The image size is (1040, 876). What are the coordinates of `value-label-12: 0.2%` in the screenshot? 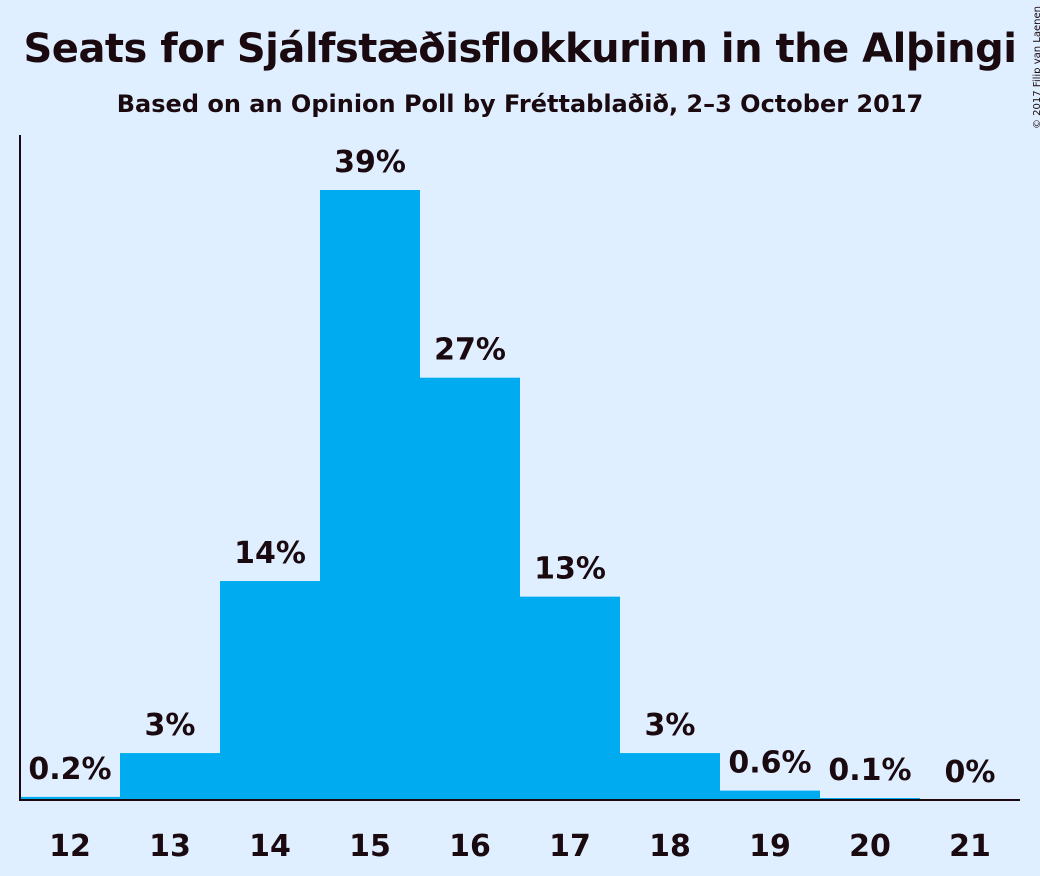 It's located at (69, 769).